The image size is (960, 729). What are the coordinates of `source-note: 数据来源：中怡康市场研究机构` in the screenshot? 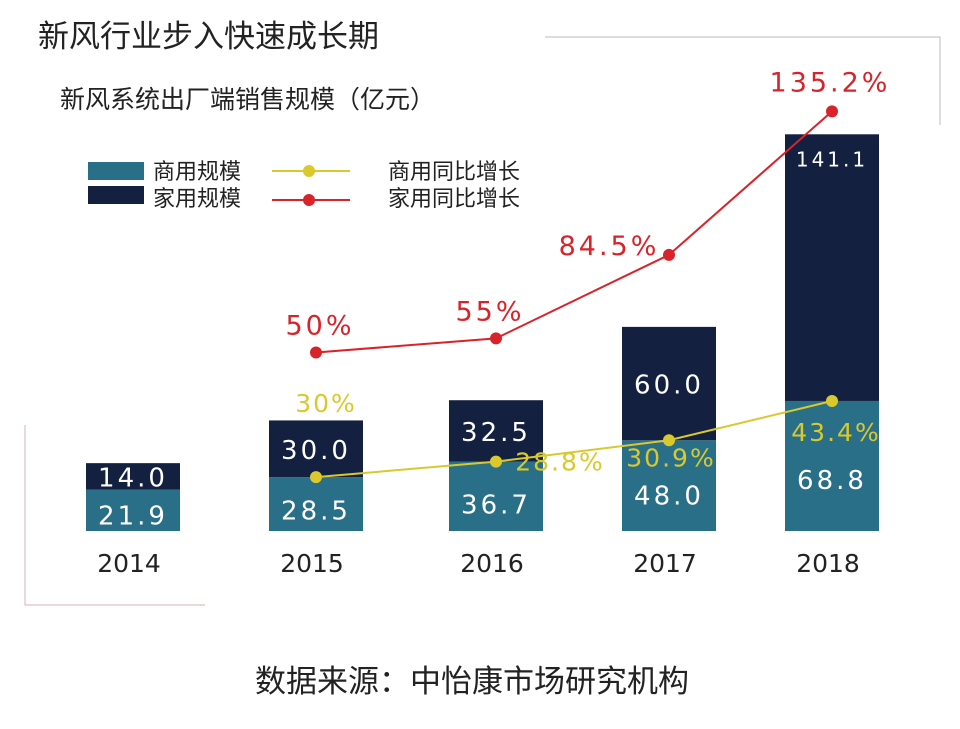 It's located at (472, 682).